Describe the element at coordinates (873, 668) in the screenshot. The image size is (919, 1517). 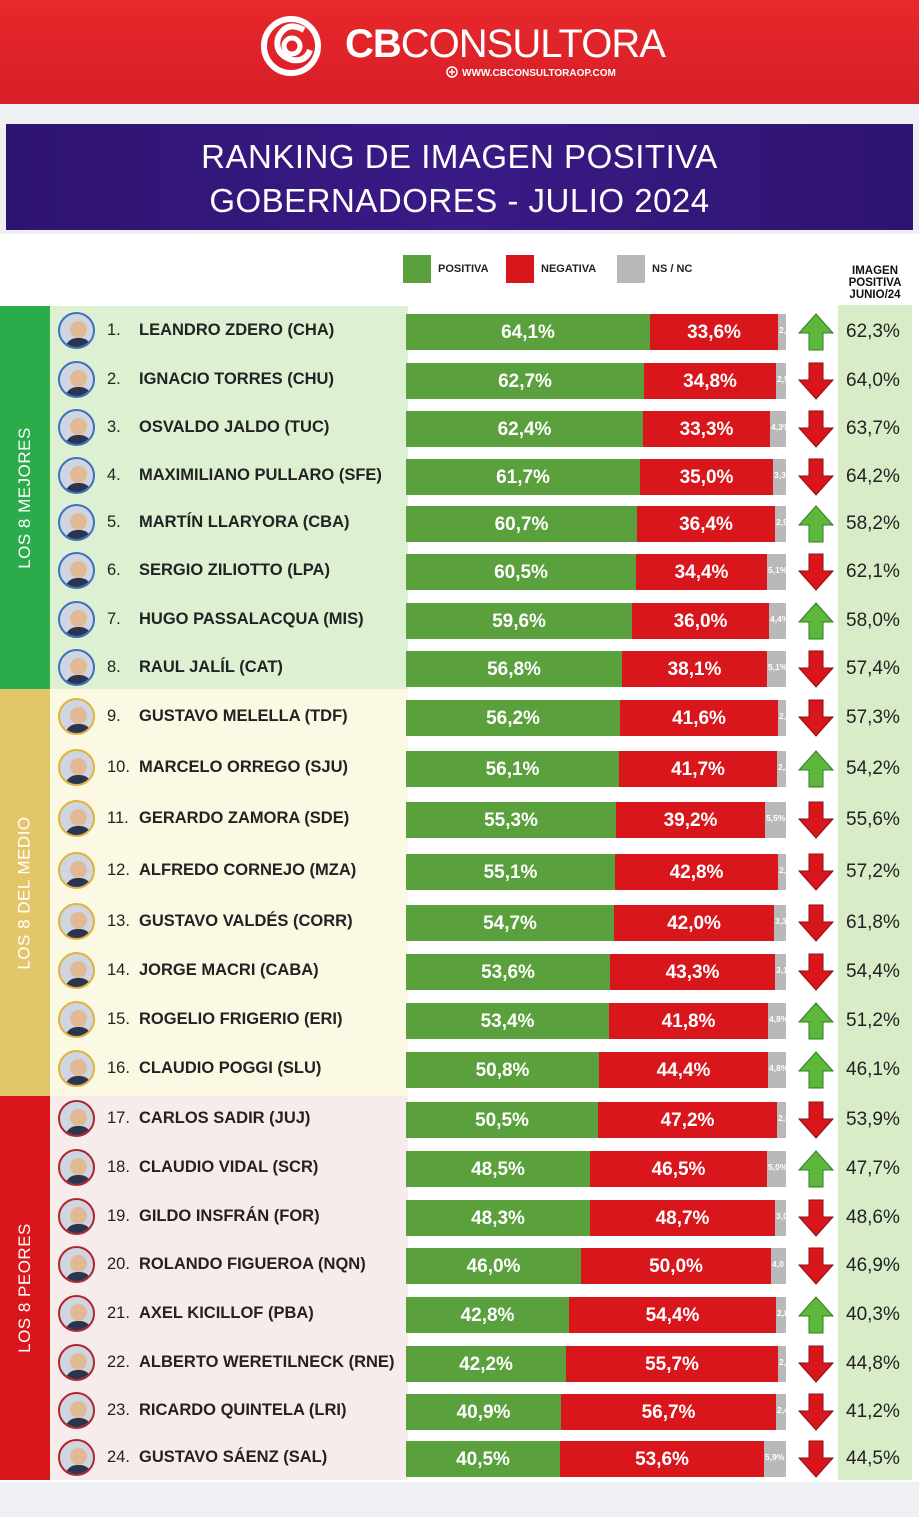
I see `prev-value: 57,4%` at that location.